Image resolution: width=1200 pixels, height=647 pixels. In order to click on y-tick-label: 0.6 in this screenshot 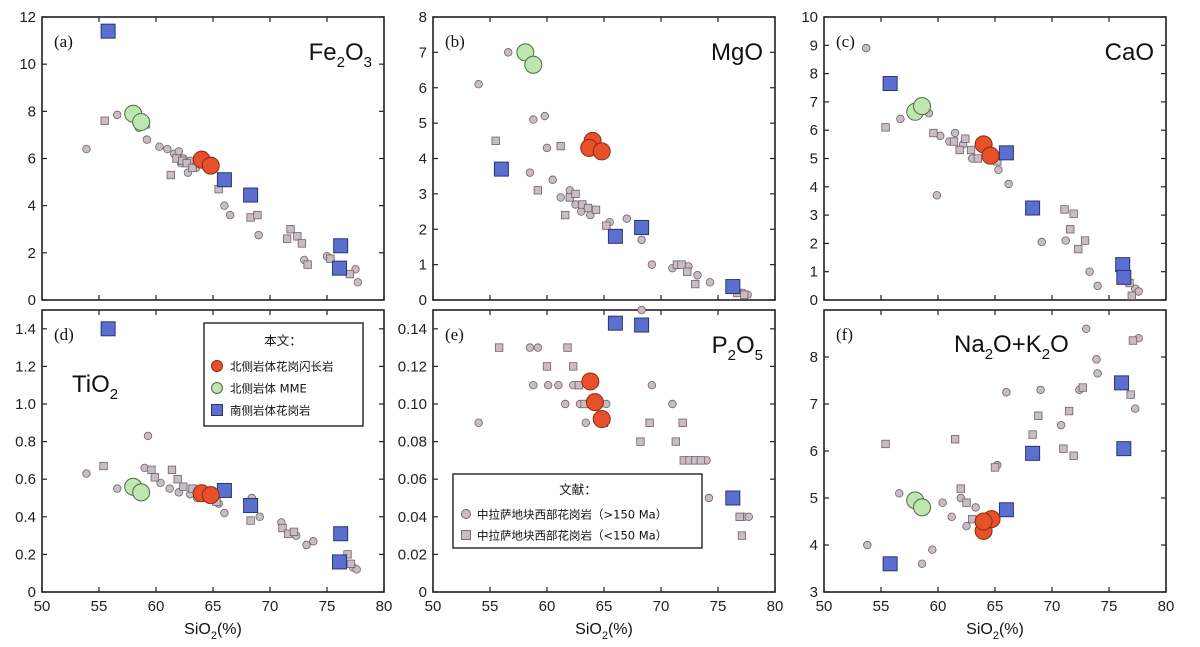, I will do `click(25, 479)`.